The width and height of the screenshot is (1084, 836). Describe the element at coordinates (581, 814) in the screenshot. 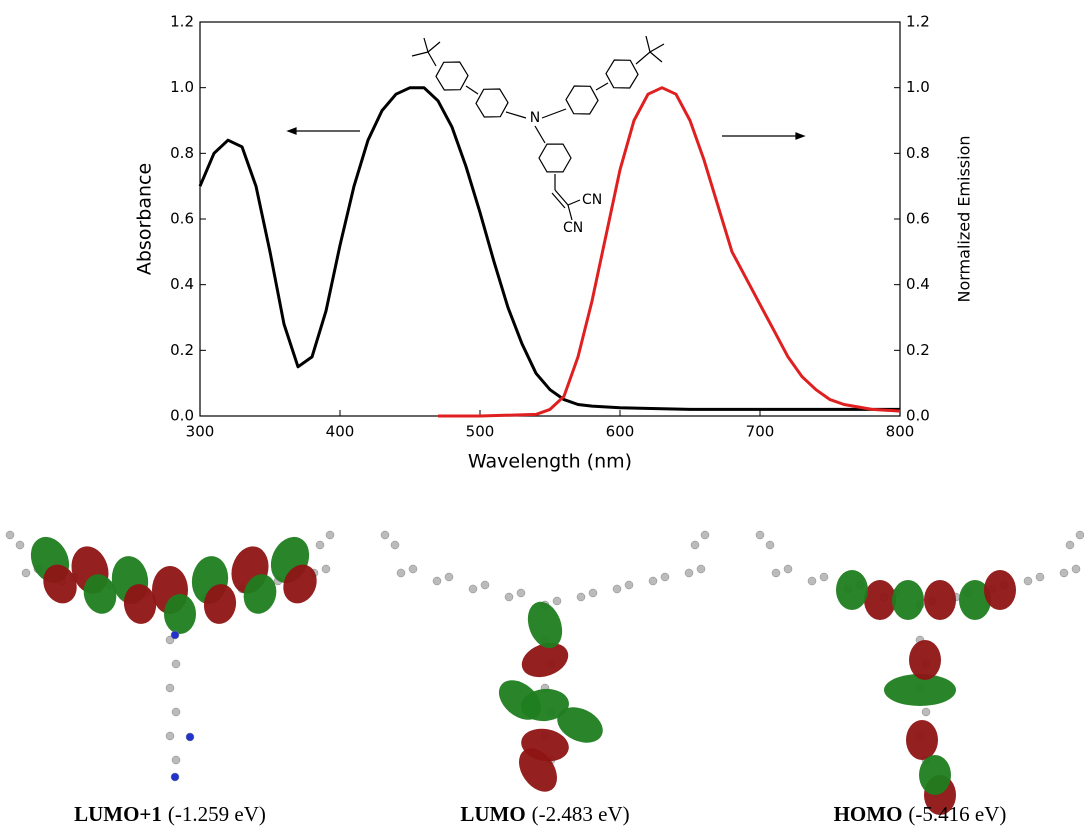

I see `orbital-energy: (-2.483 eV)` at that location.